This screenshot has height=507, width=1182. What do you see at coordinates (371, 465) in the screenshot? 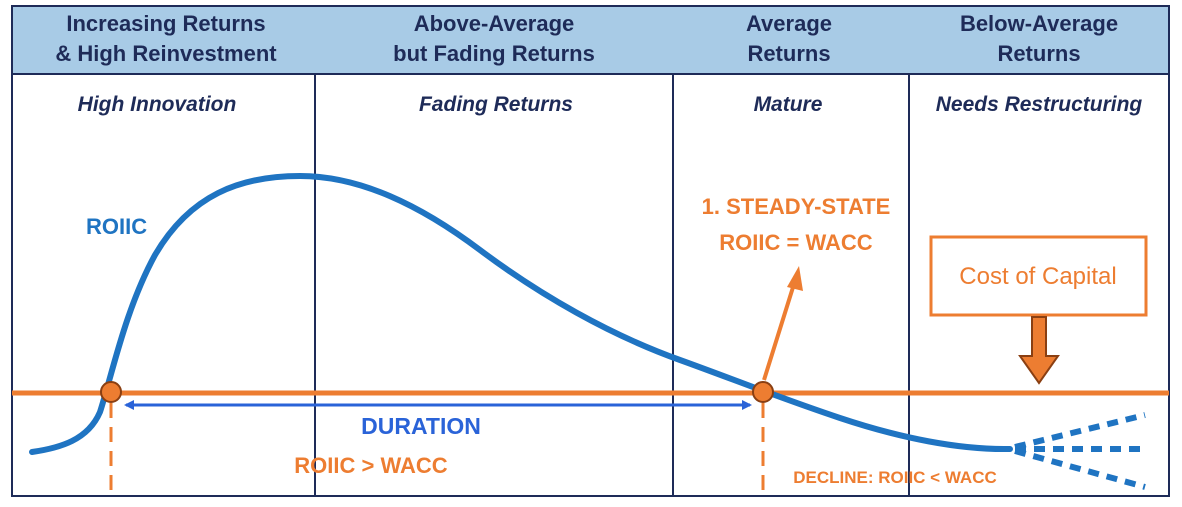
I see `roiic-greater-than-wacc-label: ROIIC > WACC` at bounding box center [371, 465].